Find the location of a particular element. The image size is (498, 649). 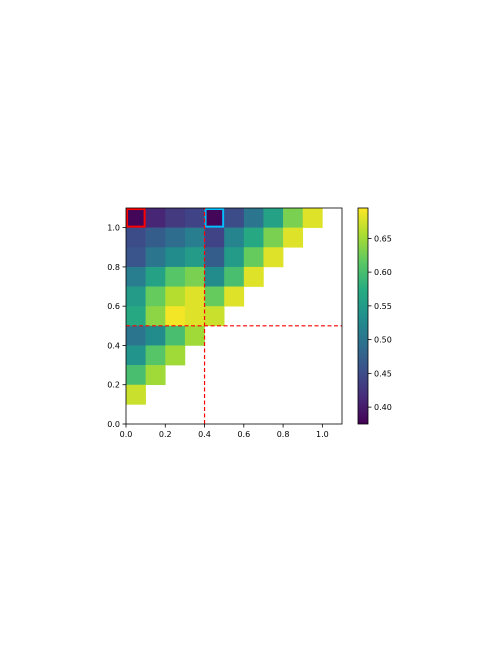

y-tick-label: 0.2 is located at coordinates (113, 385).